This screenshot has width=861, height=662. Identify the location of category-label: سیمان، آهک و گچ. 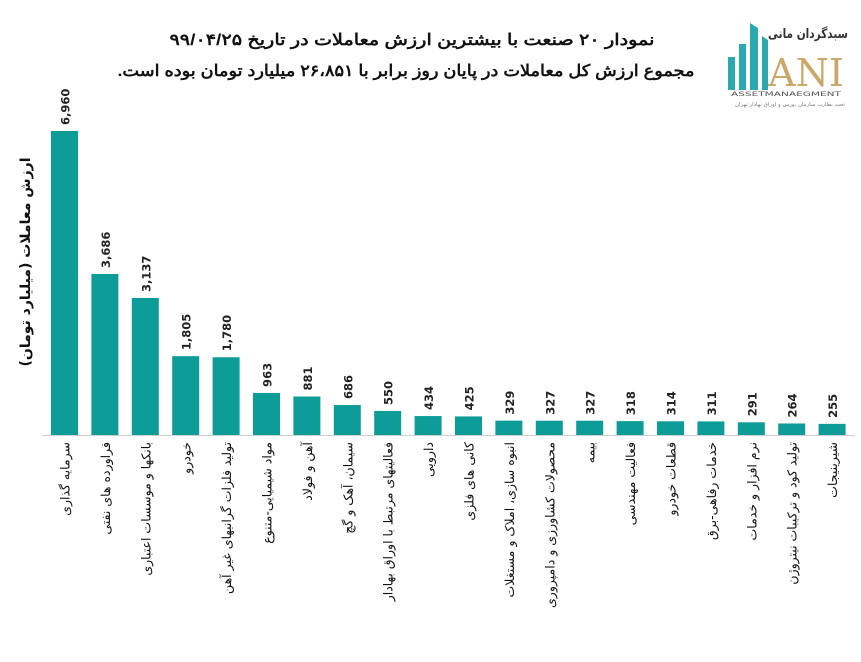
(348, 488).